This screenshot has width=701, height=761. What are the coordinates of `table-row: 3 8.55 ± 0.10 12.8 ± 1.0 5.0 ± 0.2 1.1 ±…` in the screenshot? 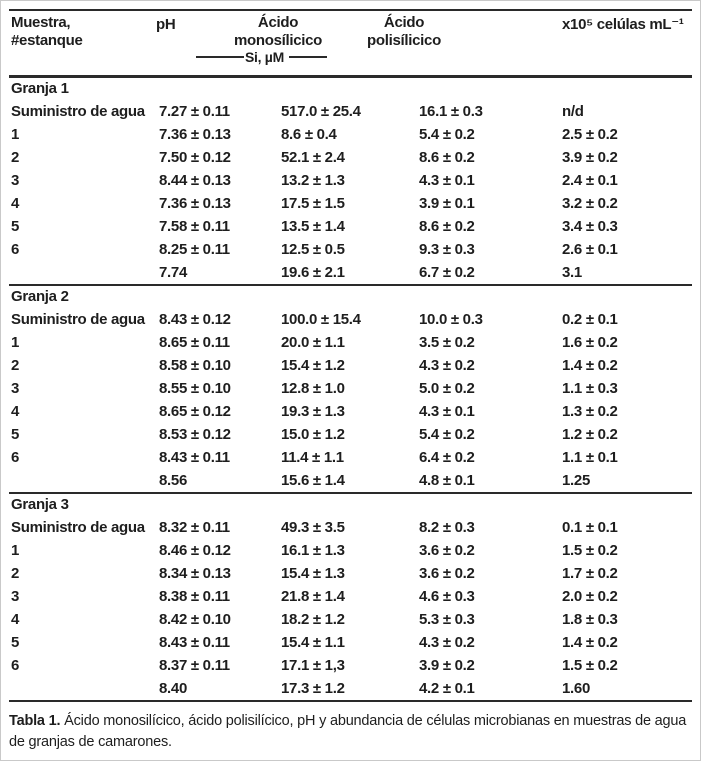 It's located at (350, 388).